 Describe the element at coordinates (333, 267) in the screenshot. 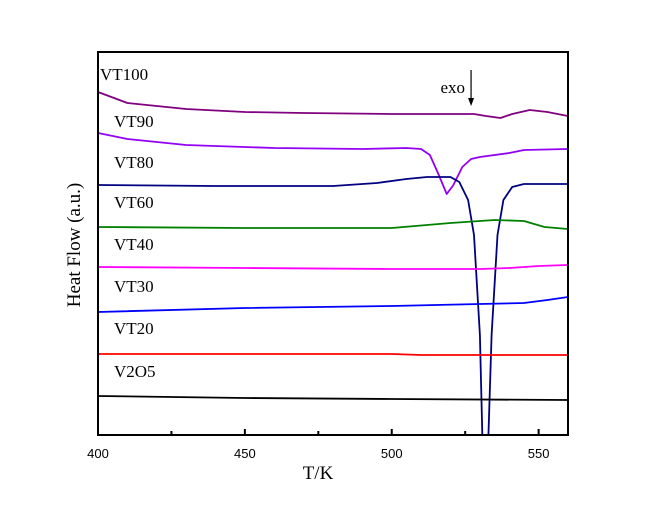

I see `series-line-vt40` at that location.